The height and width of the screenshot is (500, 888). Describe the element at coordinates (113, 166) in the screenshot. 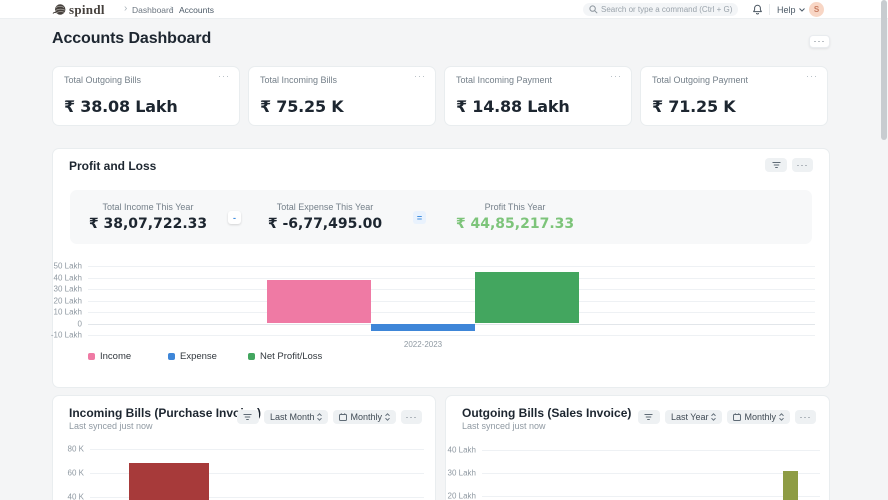

I see `profit-loss-title: Profit and Loss` at that location.